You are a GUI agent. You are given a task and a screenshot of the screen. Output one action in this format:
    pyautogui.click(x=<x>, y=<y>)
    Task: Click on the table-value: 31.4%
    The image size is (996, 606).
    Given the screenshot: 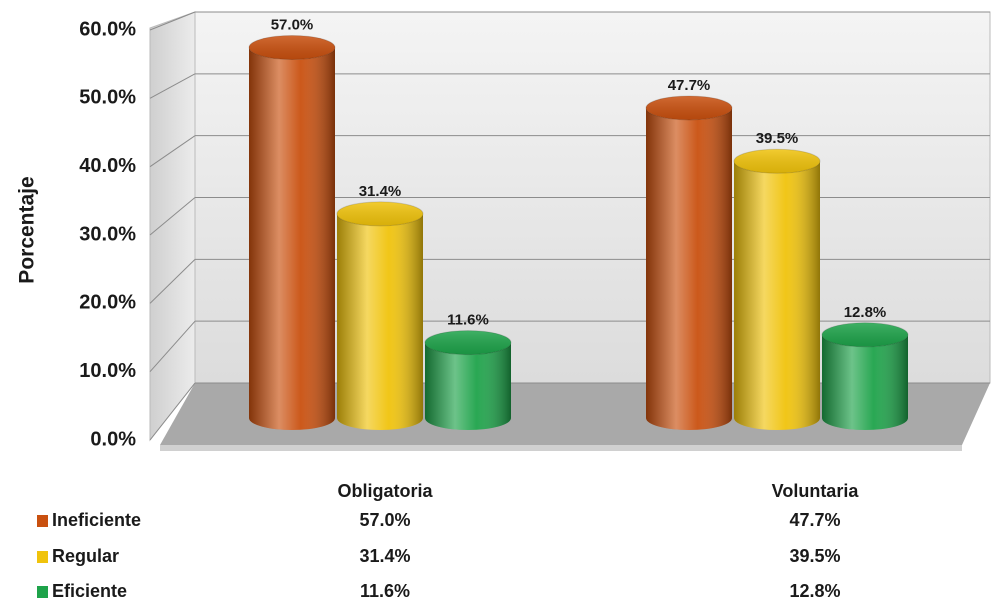 What is the action you would take?
    pyautogui.click(x=384, y=556)
    